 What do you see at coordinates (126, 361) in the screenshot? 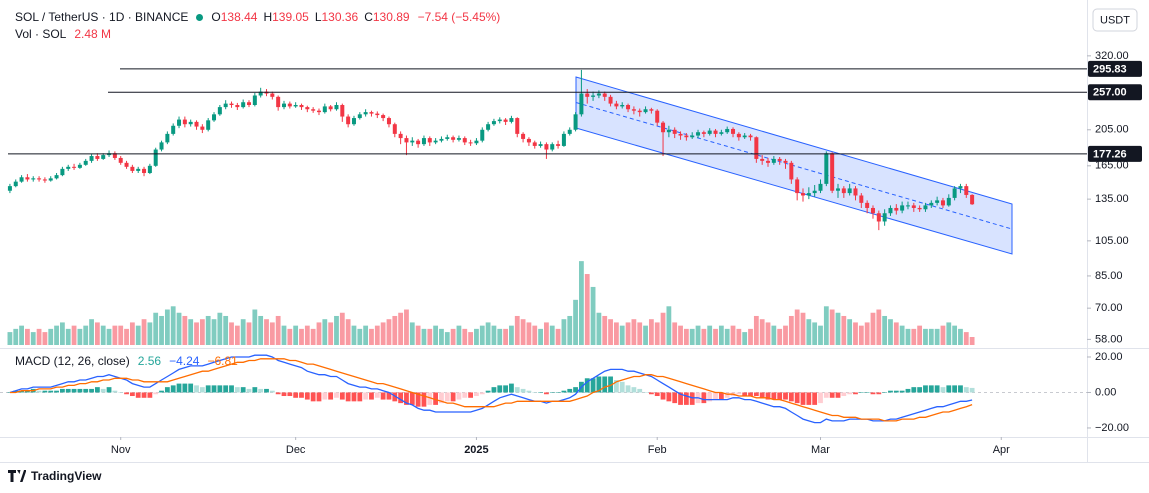
I see `legend-macd: MACD (12, 26, close) 2.56 −4.24 −6.81` at bounding box center [126, 361].